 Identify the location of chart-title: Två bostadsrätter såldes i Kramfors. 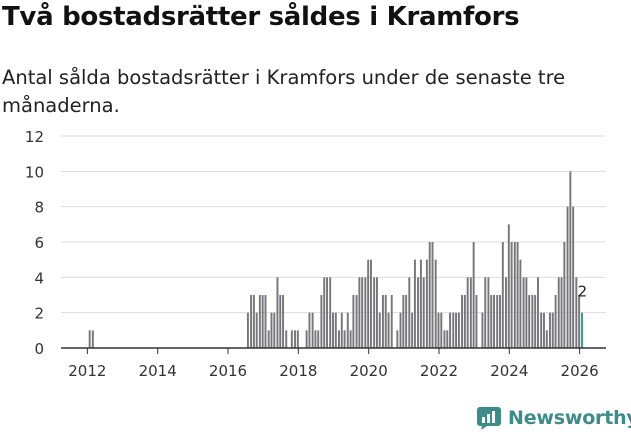
(261, 17).